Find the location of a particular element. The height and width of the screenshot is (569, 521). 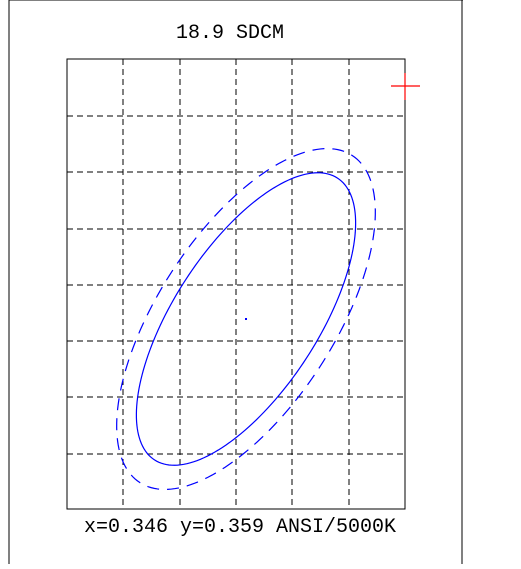

chart-title: 18.9 SDCM is located at coordinates (230, 33).